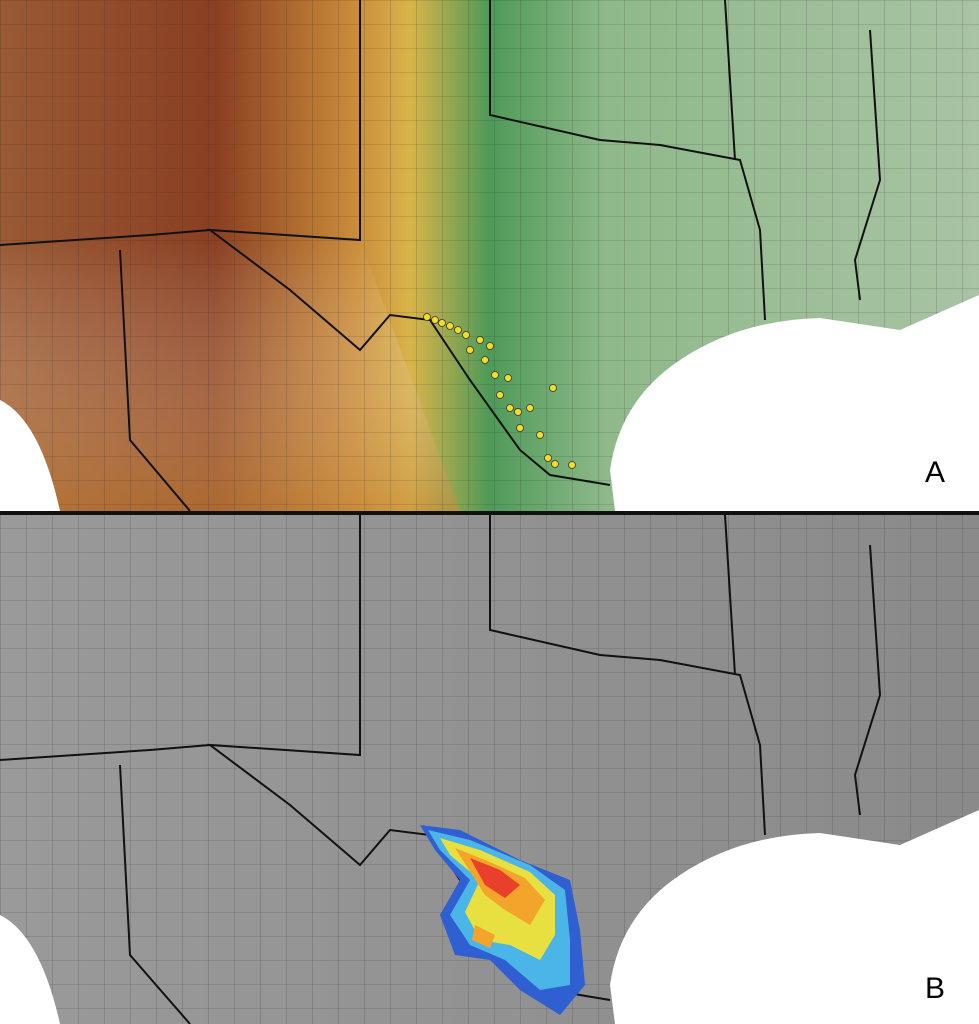 Image resolution: width=979 pixels, height=1024 pixels. I want to click on divider, so click(489, 513).